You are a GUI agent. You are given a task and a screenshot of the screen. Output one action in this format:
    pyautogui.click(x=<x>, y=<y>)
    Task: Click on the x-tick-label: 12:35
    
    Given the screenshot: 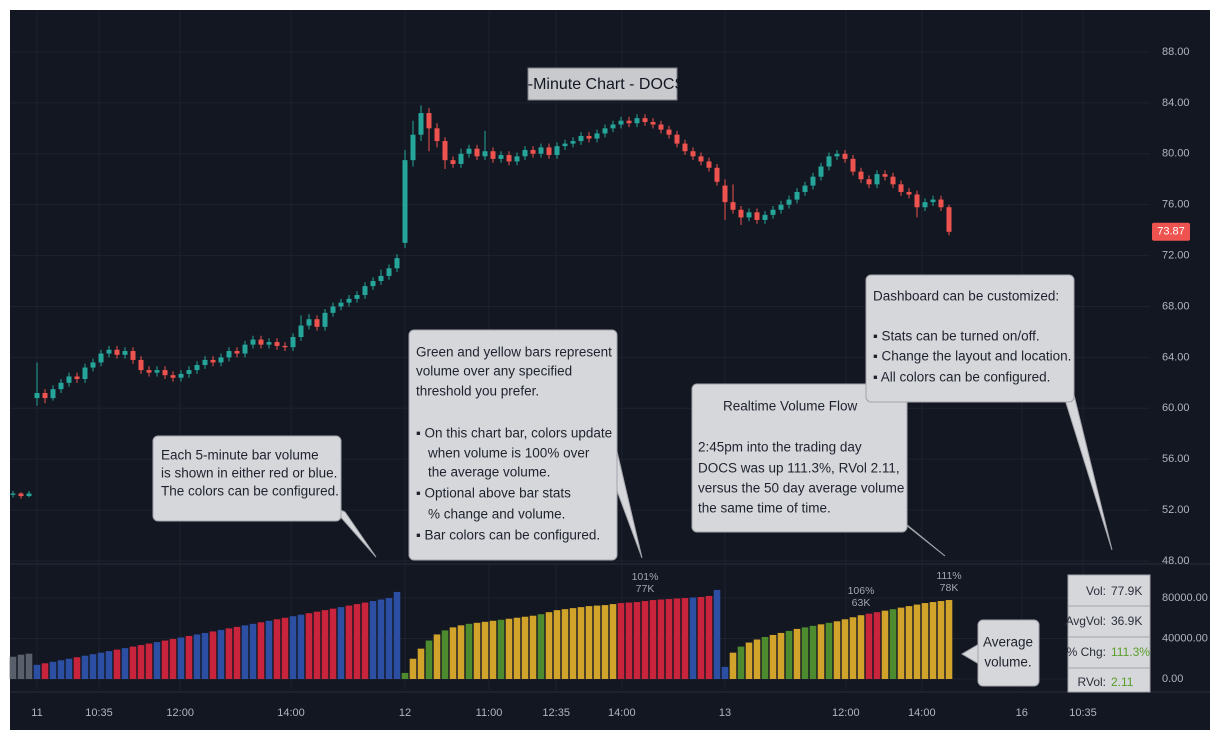 What is the action you would take?
    pyautogui.click(x=556, y=713)
    